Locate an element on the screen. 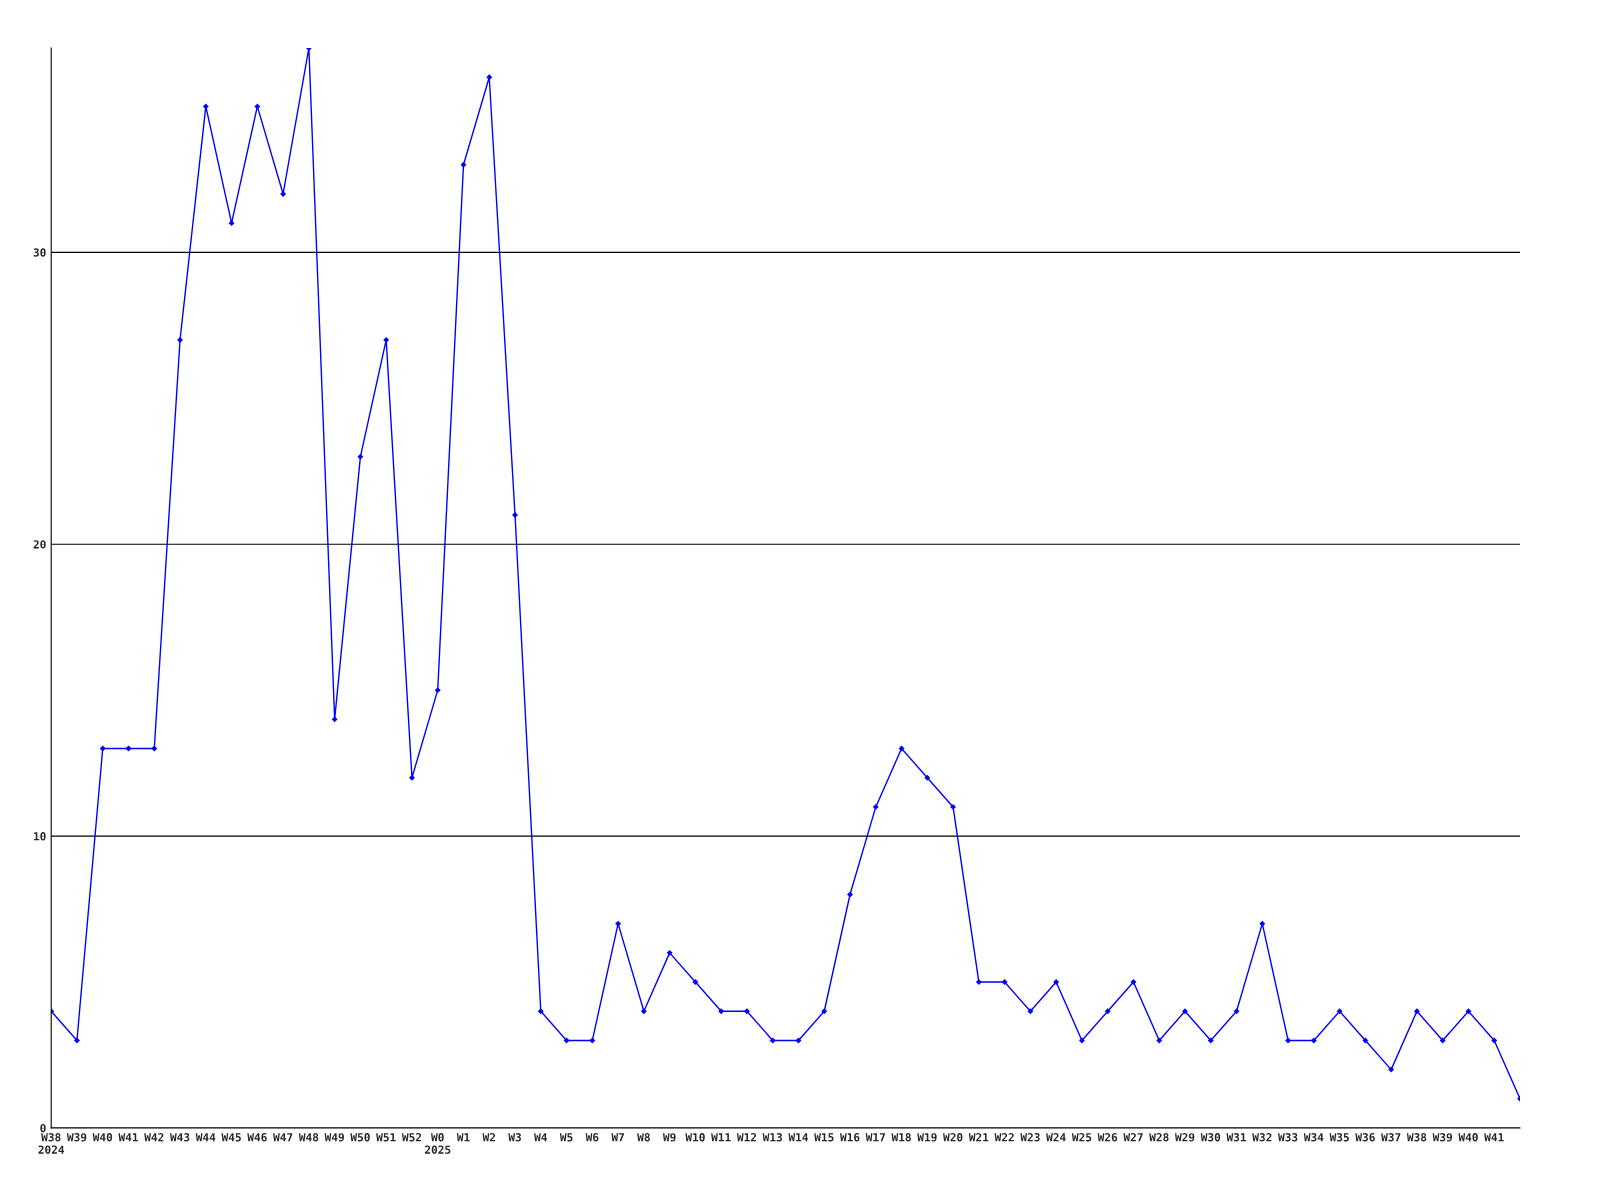  x-tick-label: W8 is located at coordinates (643, 1137).